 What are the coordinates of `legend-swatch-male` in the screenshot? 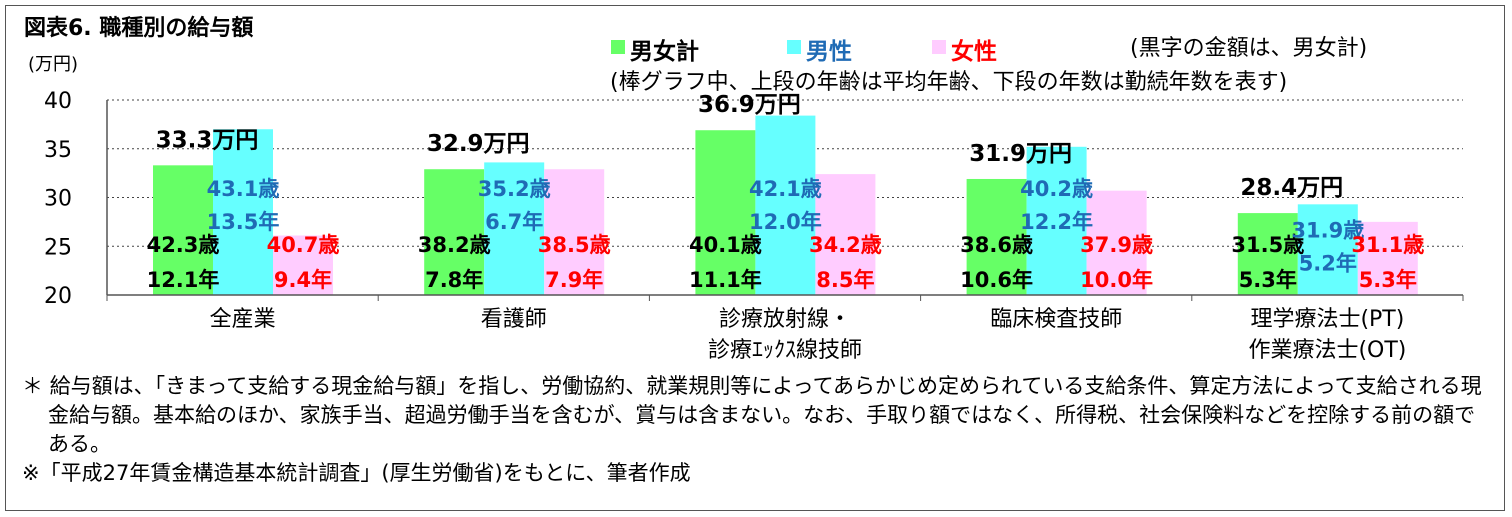 It's located at (794, 47).